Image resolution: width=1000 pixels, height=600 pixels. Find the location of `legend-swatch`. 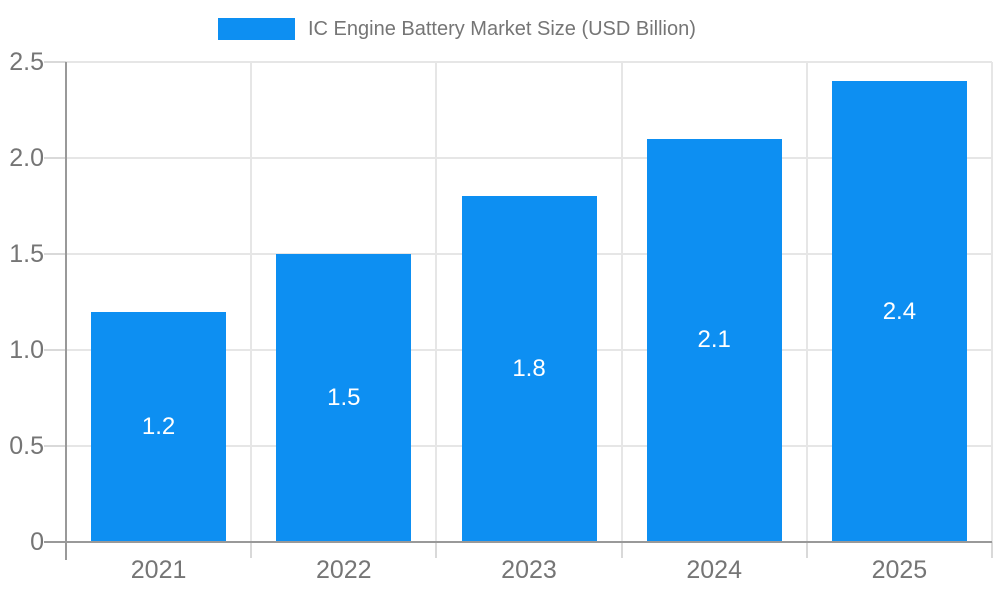

legend-swatch is located at coordinates (256, 29).